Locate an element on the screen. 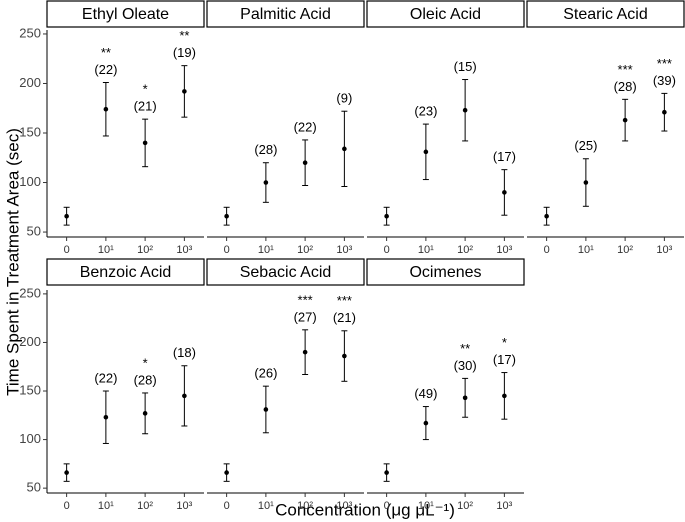  panel-title: Benzoic Acid is located at coordinates (126, 272).